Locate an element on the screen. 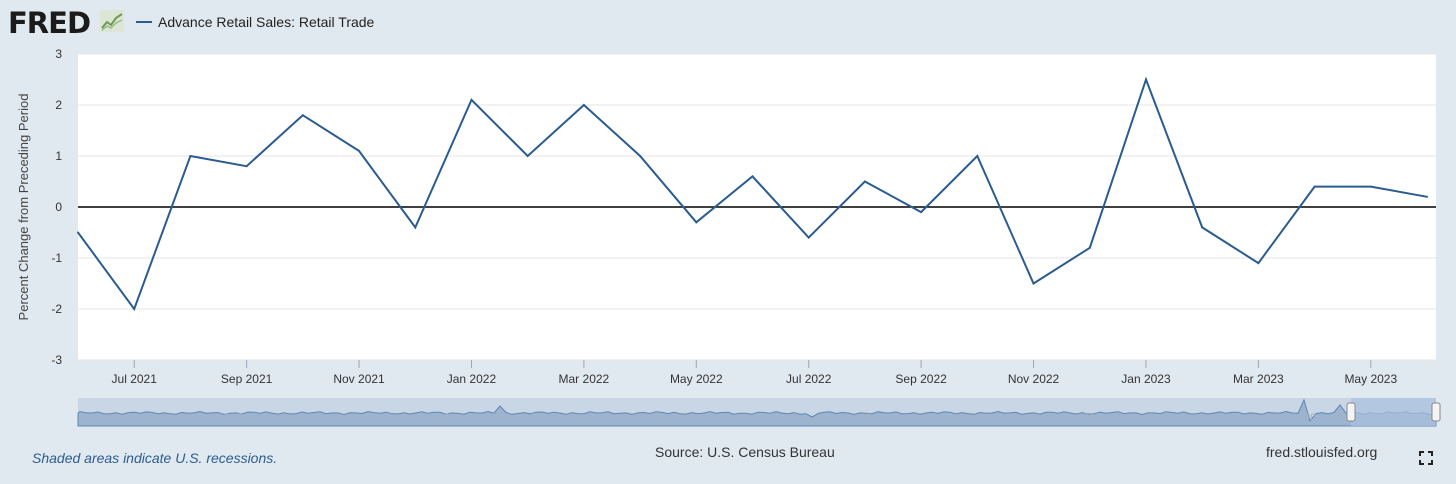 The image size is (1456, 484). navigator-year-label: 2020 is located at coordinates (1304, 418).